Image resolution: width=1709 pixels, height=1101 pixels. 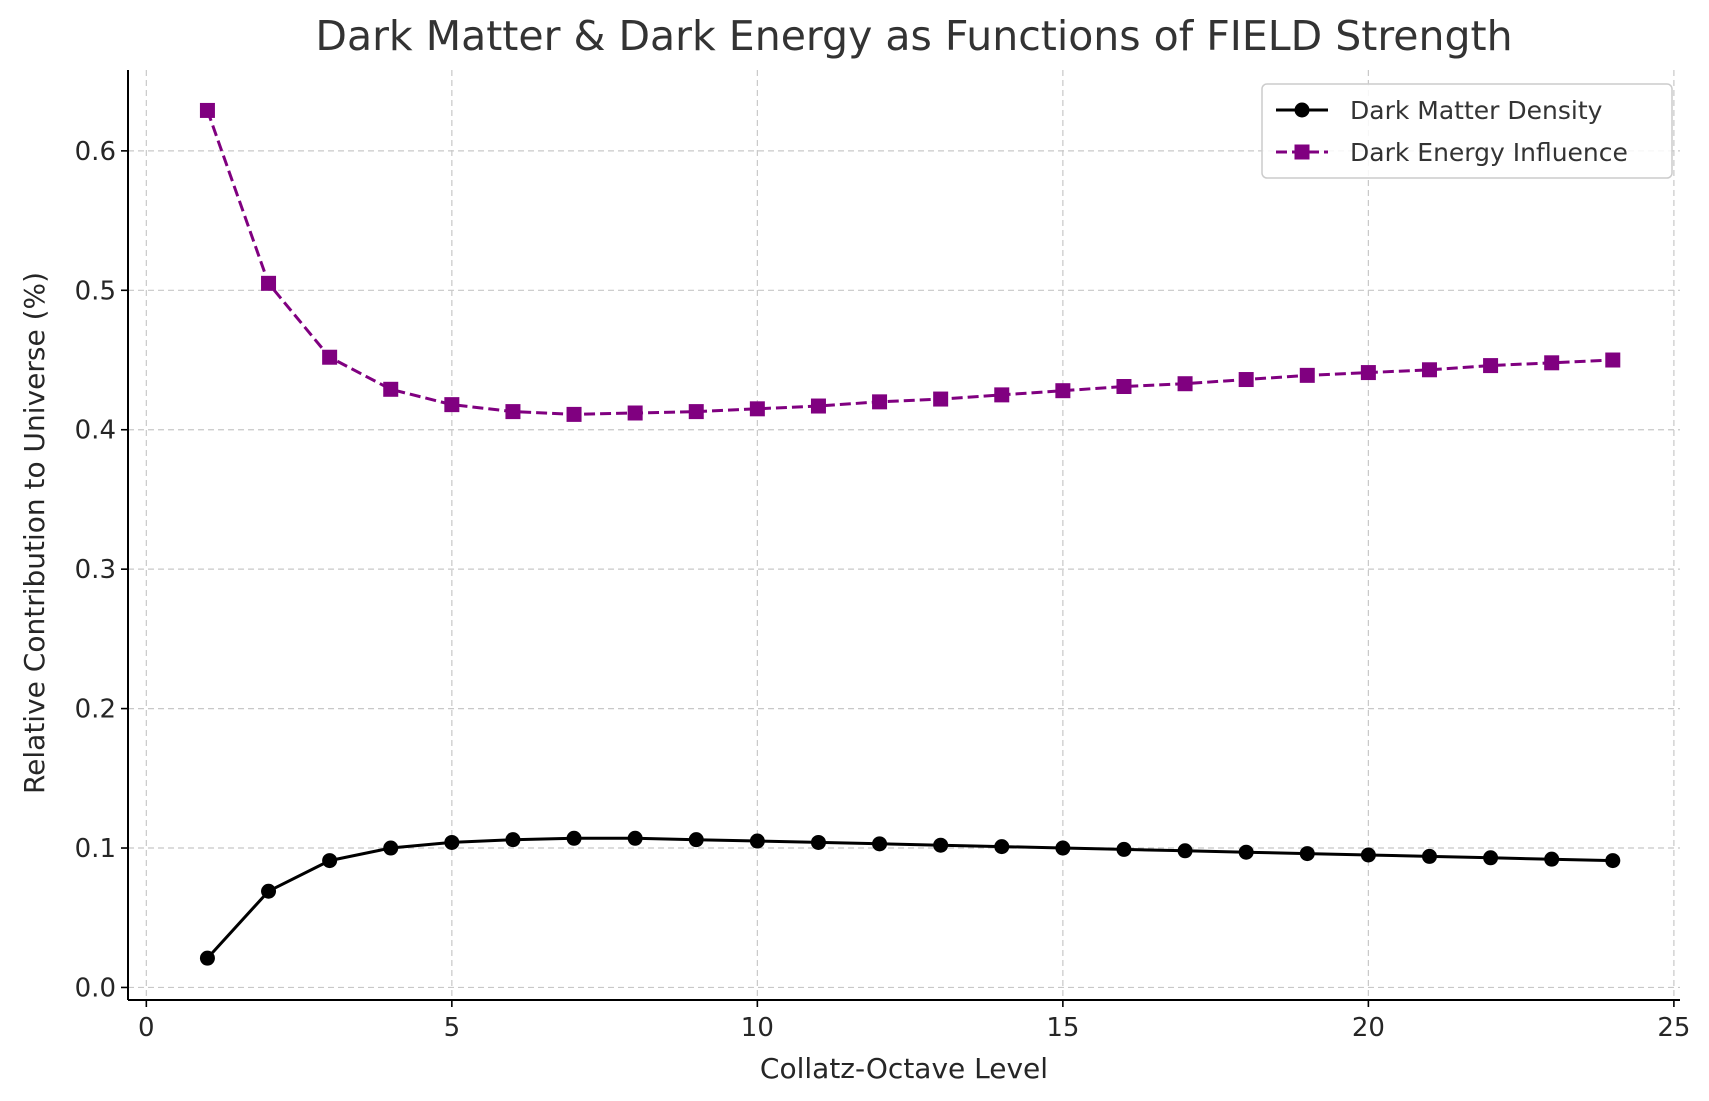 What do you see at coordinates (95, 570) in the screenshot?
I see `y-tick-label: 0.3` at bounding box center [95, 570].